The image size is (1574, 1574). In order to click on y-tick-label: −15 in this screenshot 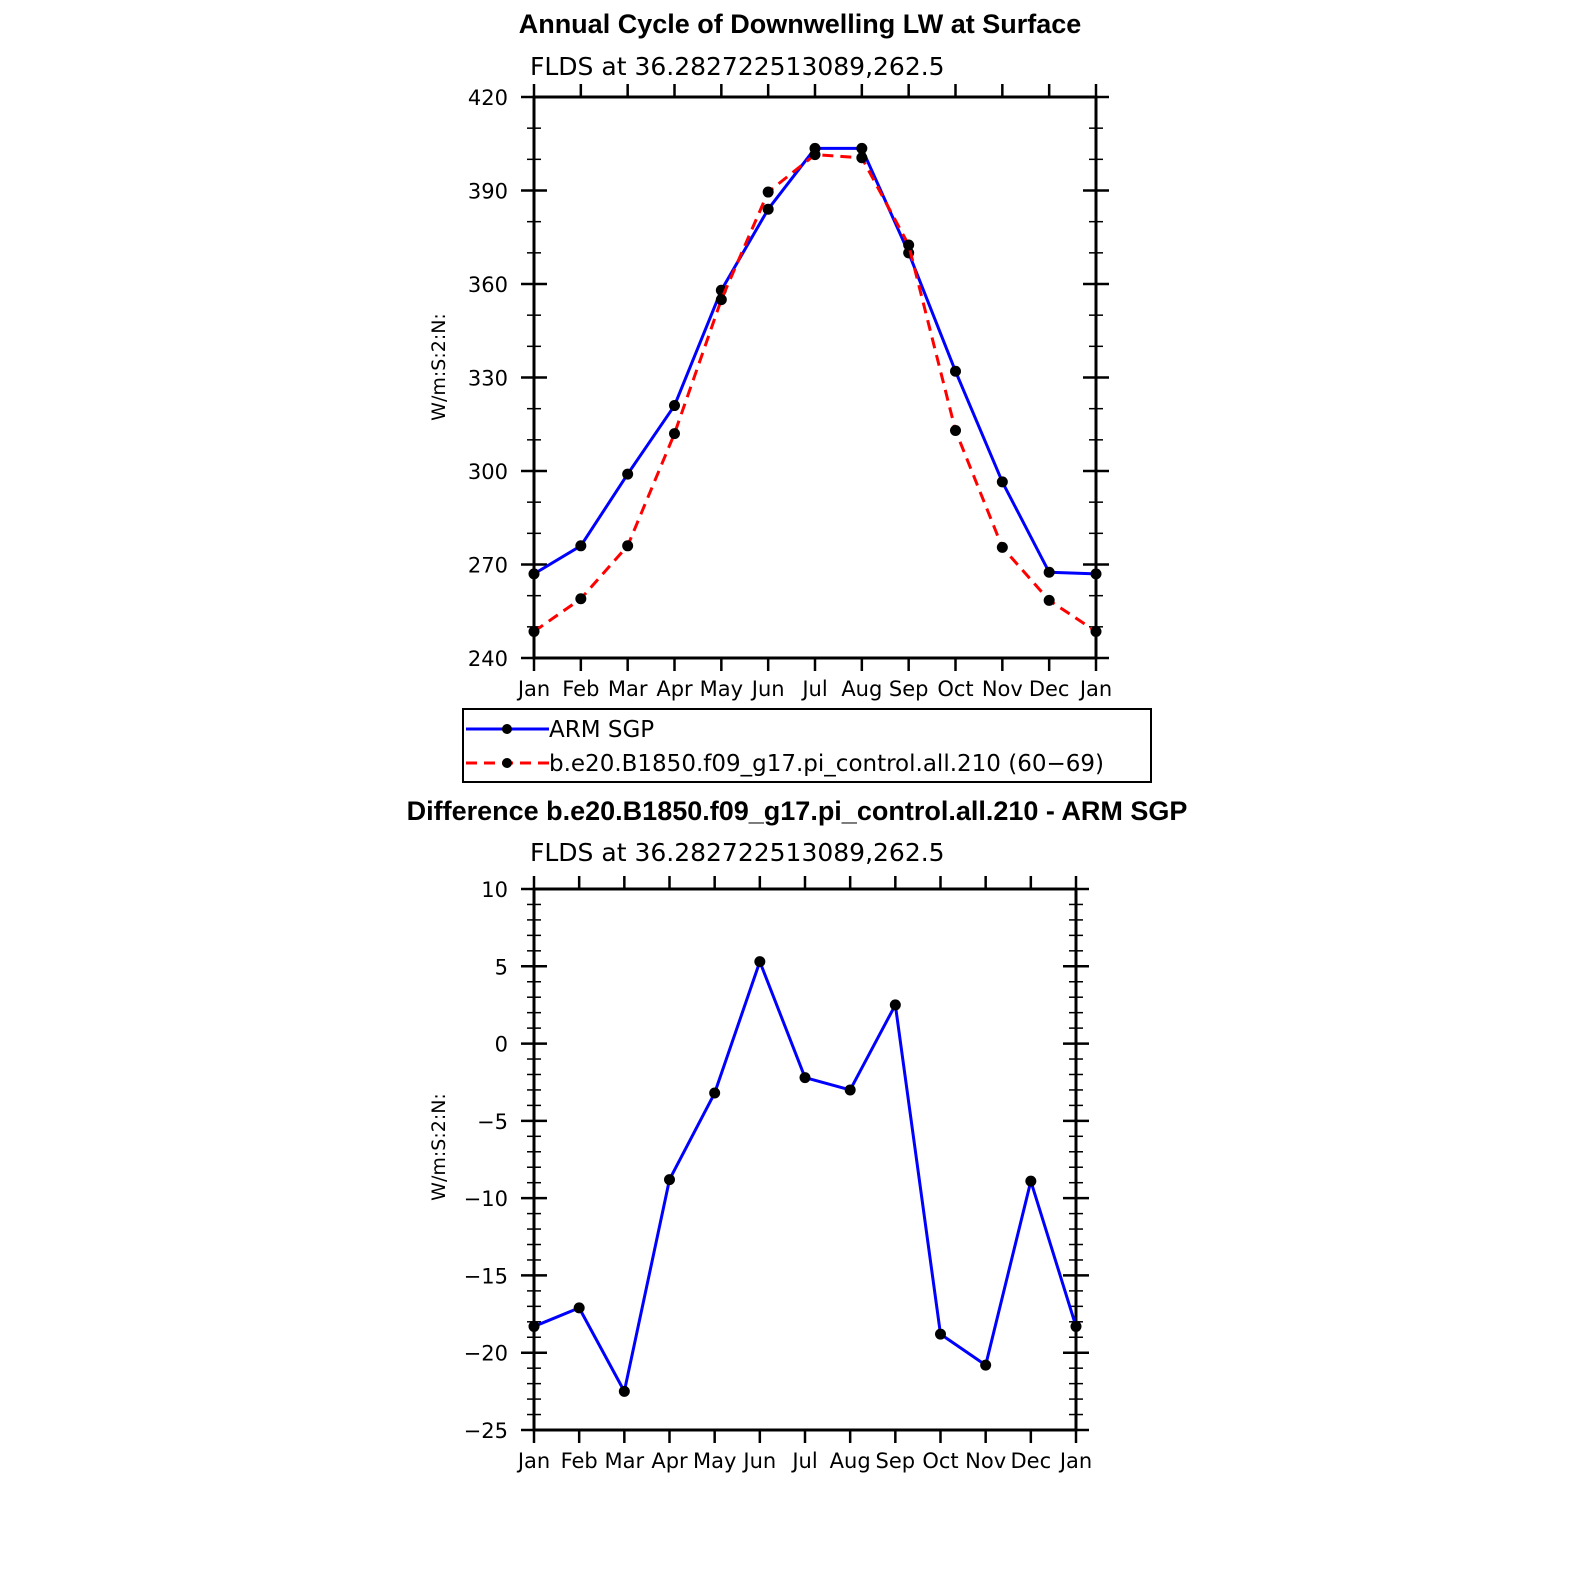, I will do `click(486, 1276)`.